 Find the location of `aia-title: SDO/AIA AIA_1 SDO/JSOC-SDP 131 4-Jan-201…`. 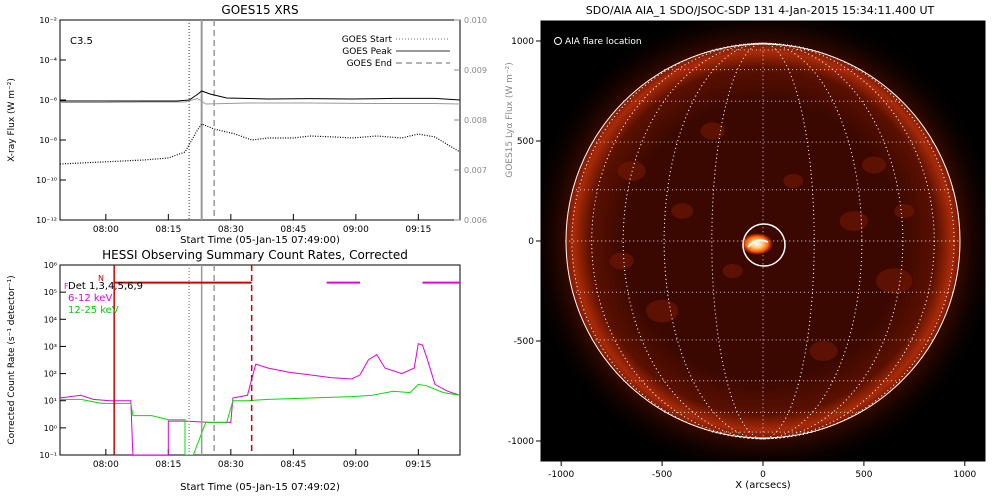

aia-title: SDO/AIA AIA_1 SDO/JSOC-SDP 131 4-Jan-201… is located at coordinates (760, 10).